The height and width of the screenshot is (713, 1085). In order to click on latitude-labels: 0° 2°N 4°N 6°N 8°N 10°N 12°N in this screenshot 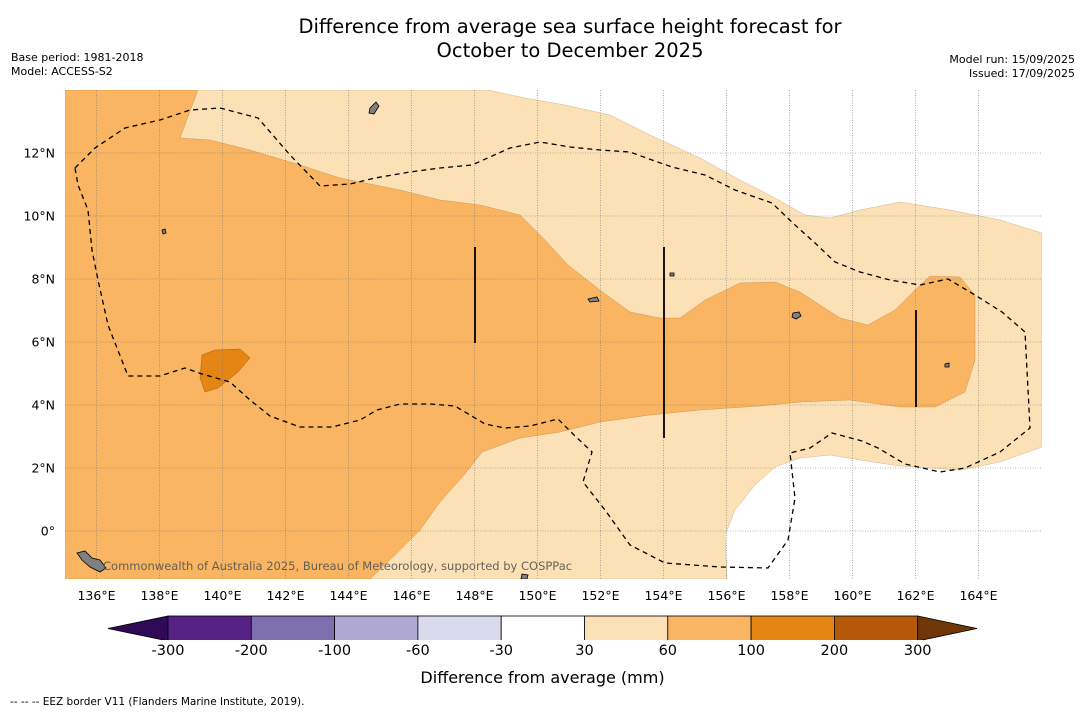, I will do `click(39, 342)`.